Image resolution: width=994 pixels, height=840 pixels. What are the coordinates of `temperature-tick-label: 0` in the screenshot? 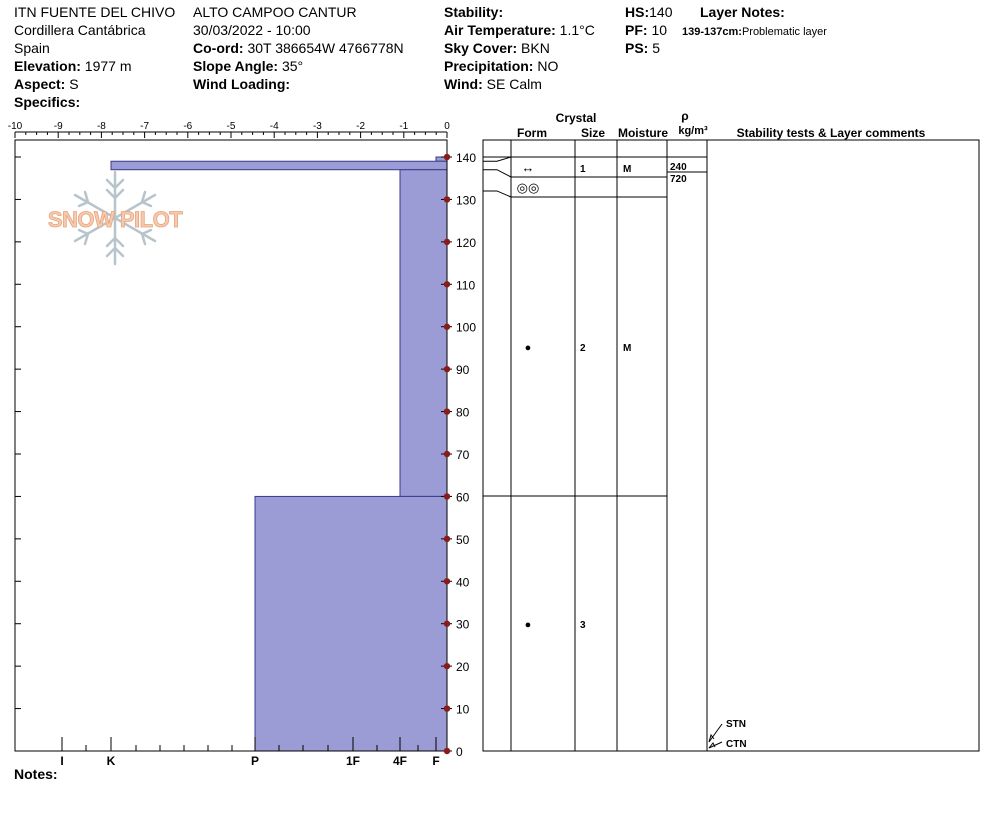 It's located at (447, 126).